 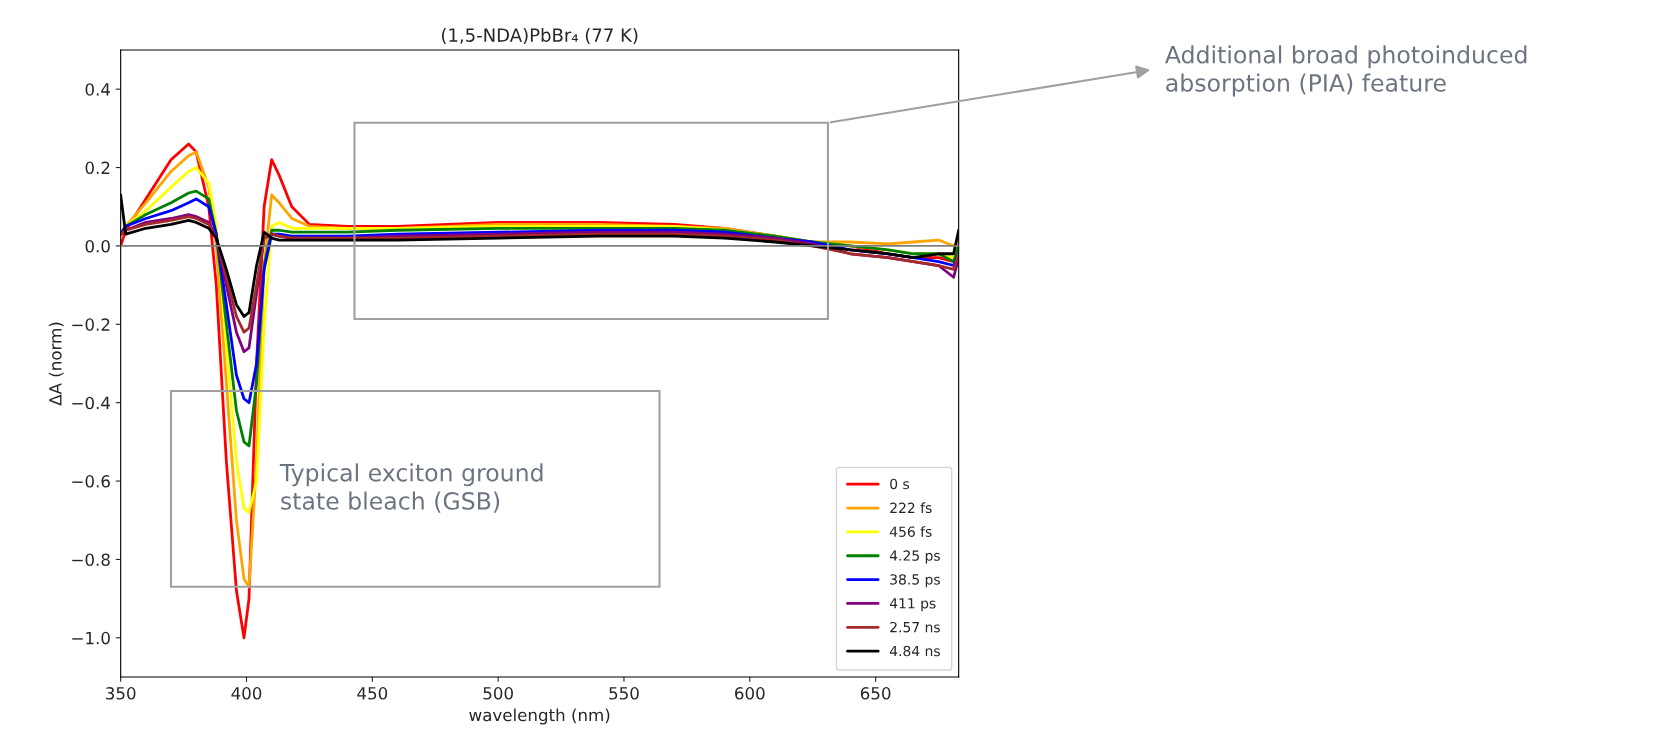 I want to click on x-tick-label: 500, so click(x=498, y=693).